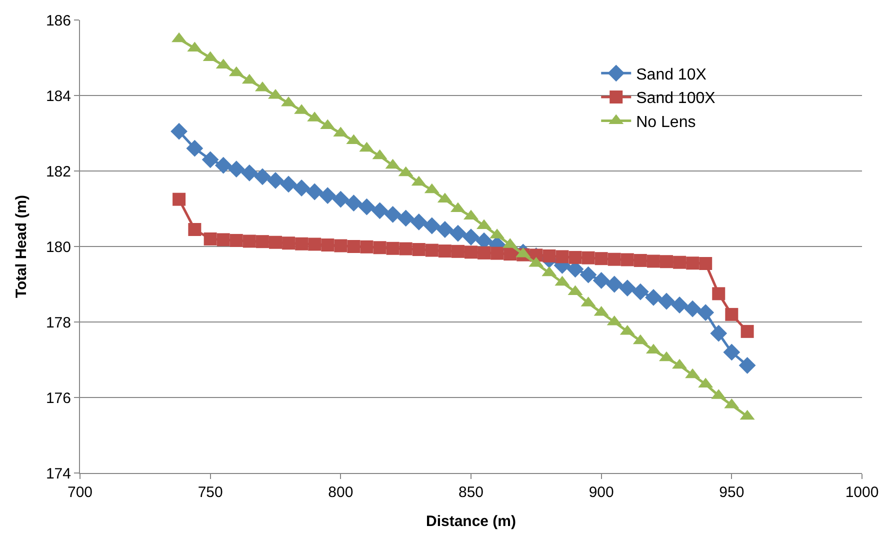 The width and height of the screenshot is (891, 539). I want to click on y-tick-label: 176, so click(58, 398).